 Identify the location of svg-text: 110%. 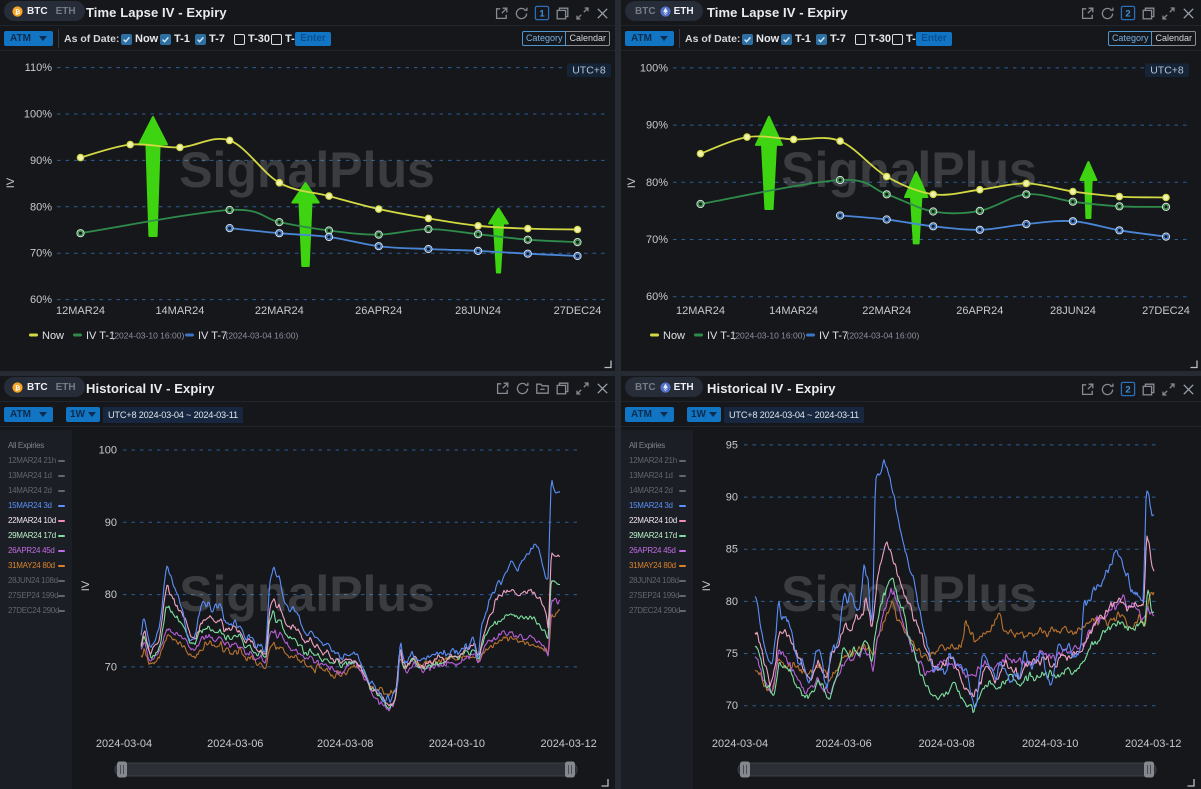
(39, 68).